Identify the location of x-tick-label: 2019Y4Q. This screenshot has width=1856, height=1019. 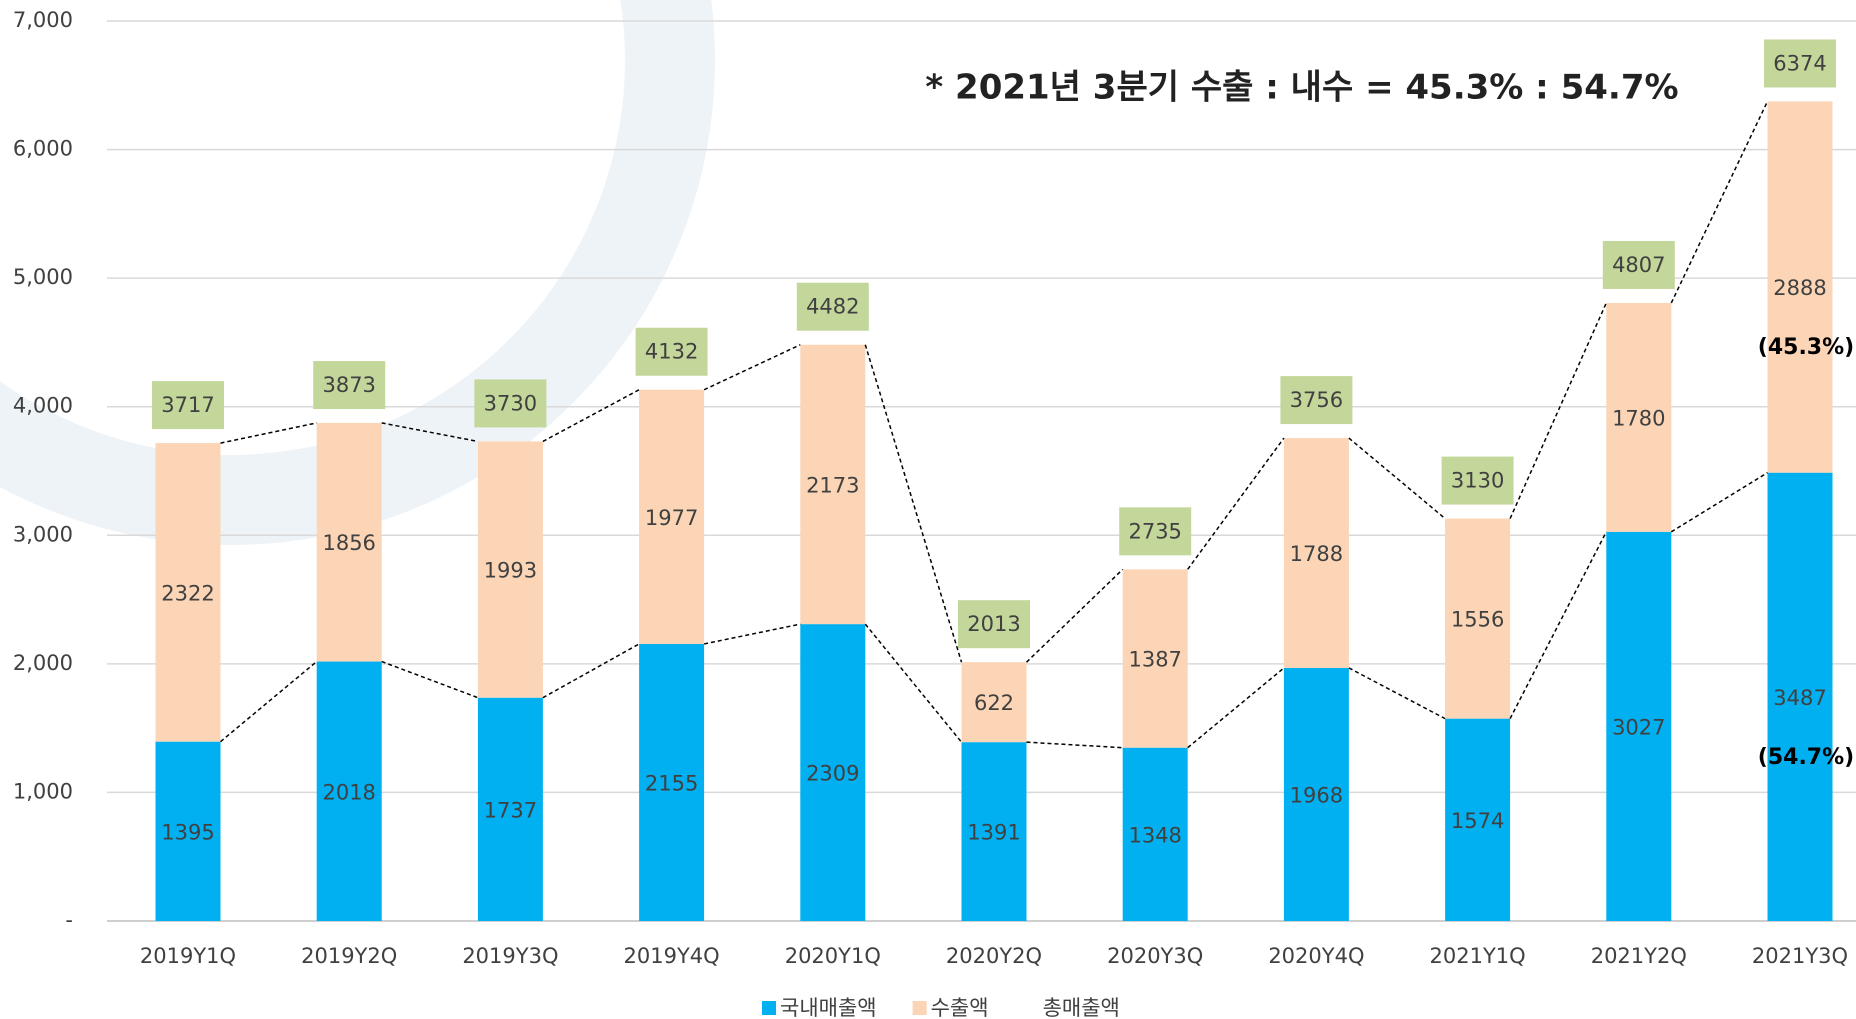
(672, 956).